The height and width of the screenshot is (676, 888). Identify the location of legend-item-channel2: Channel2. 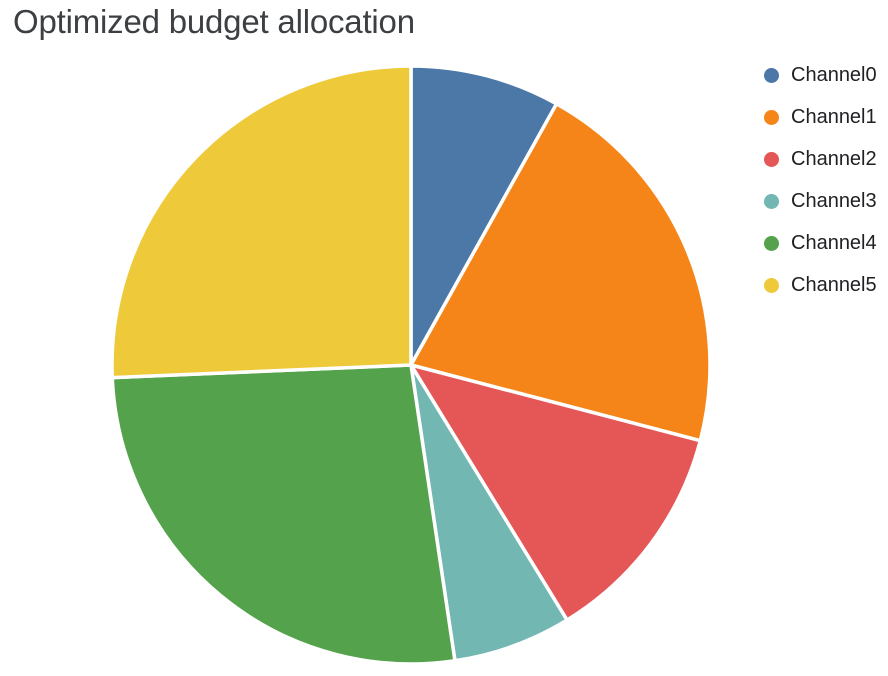
(820, 159).